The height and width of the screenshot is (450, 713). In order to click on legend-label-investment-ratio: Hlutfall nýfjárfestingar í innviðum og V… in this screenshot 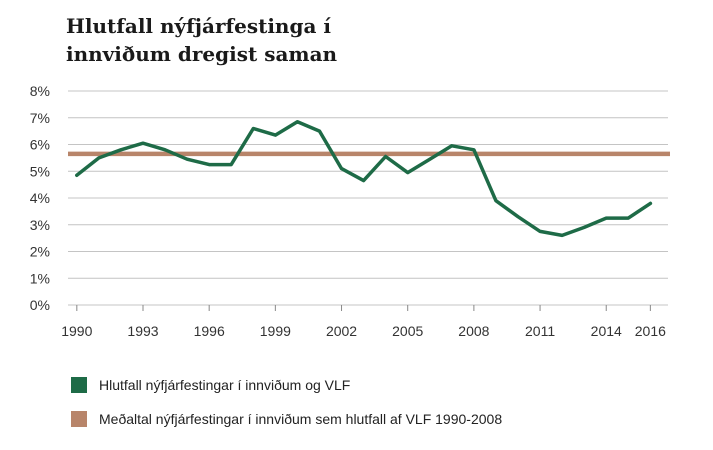, I will do `click(225, 385)`.